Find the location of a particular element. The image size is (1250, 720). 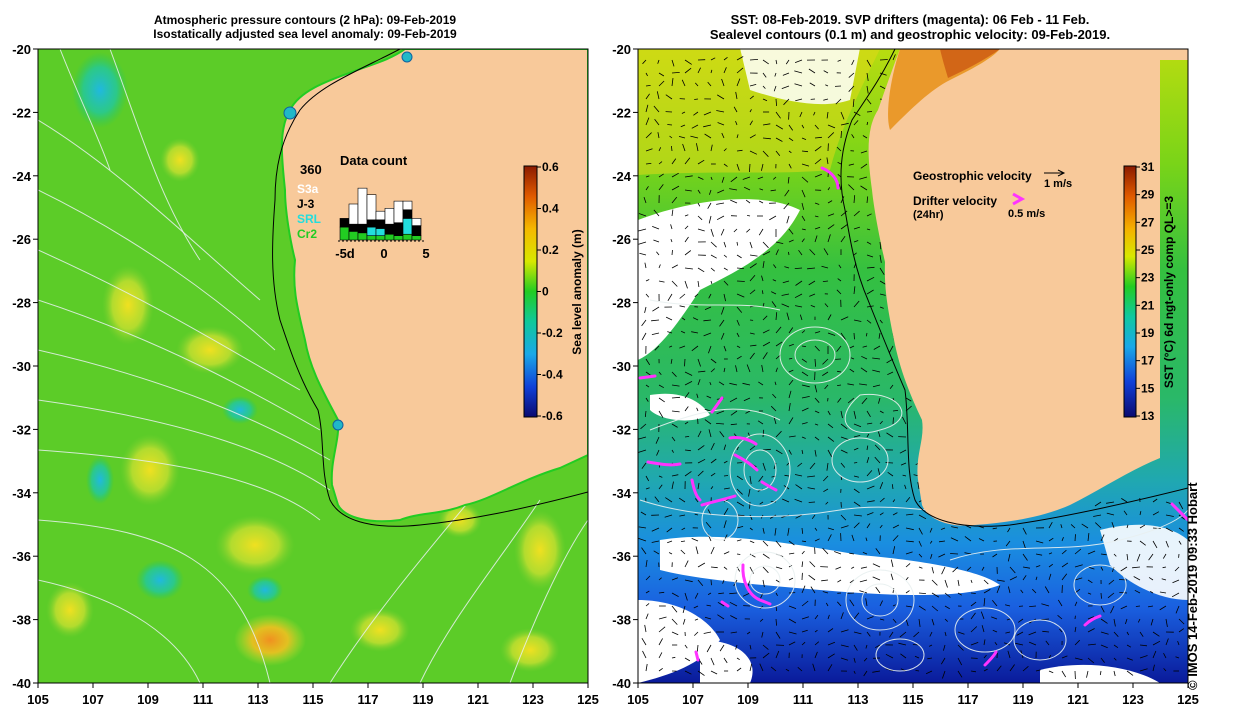

left-lon-tick-label: 115 is located at coordinates (313, 699).